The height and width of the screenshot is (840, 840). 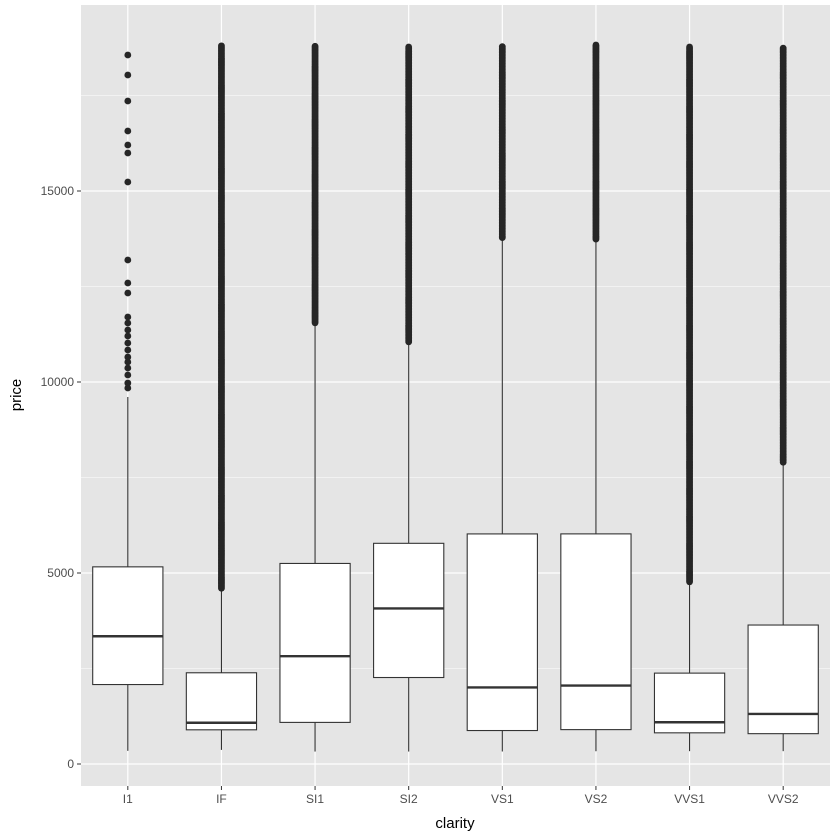 I want to click on x-tick-label: I1, so click(x=128, y=799).